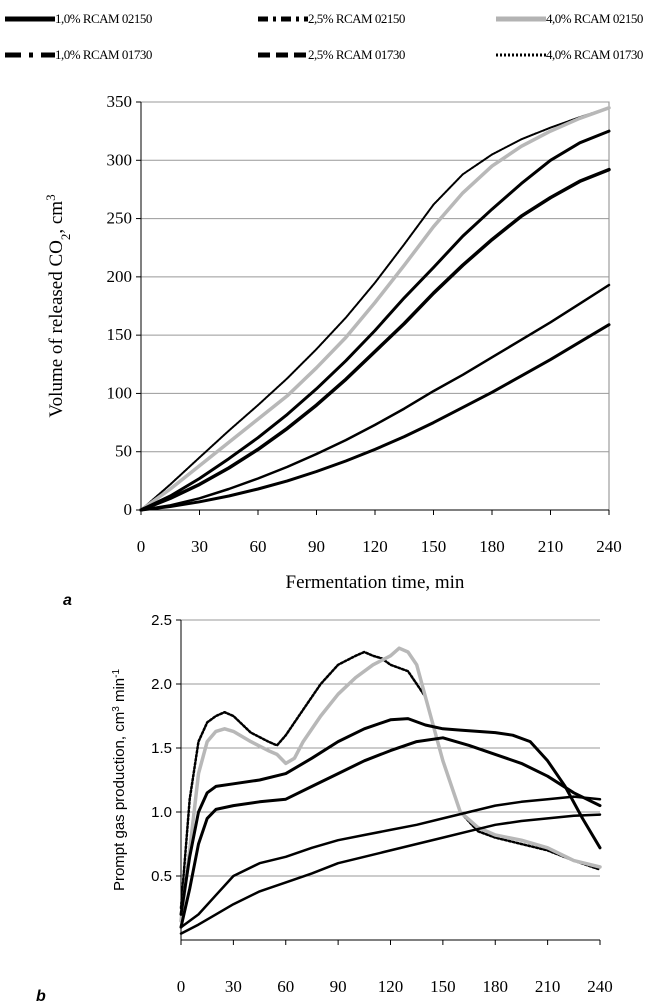 The width and height of the screenshot is (657, 1008). What do you see at coordinates (161, 876) in the screenshot?
I see `y-tick-label: 0.5` at bounding box center [161, 876].